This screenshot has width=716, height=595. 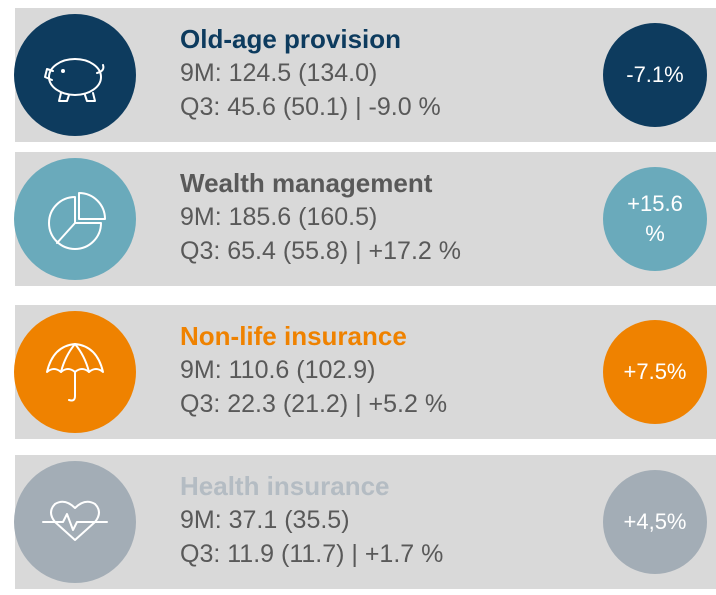 I want to click on segment-9m: 9M: 37.1 (35.5), so click(x=265, y=520).